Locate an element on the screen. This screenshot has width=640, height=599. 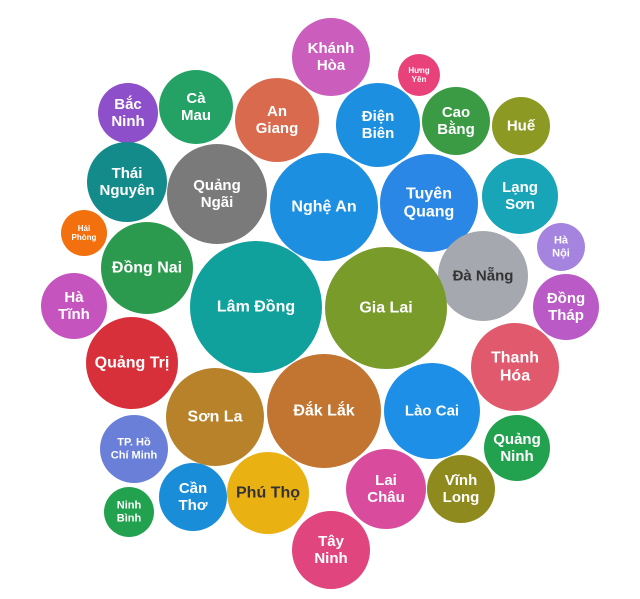
bubble-circle-gia-lai is located at coordinates (386, 308).